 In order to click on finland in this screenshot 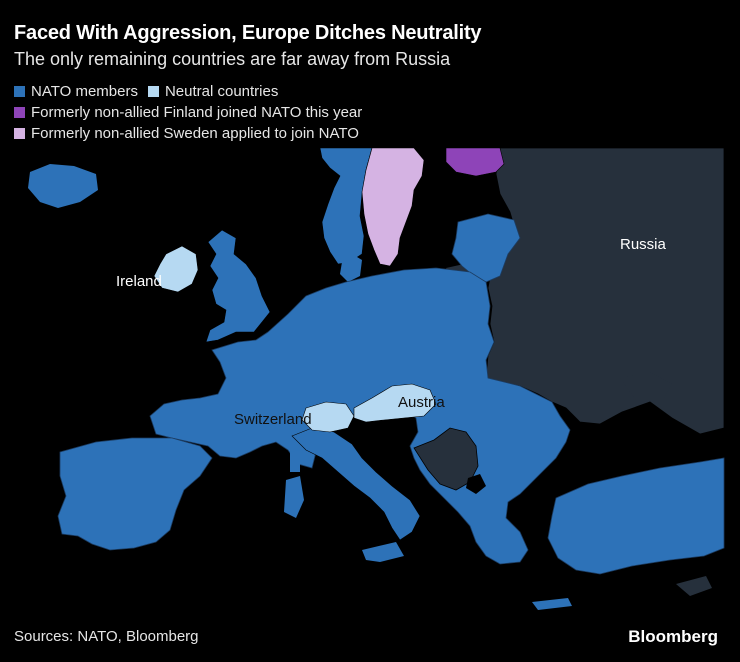, I will do `click(475, 162)`.